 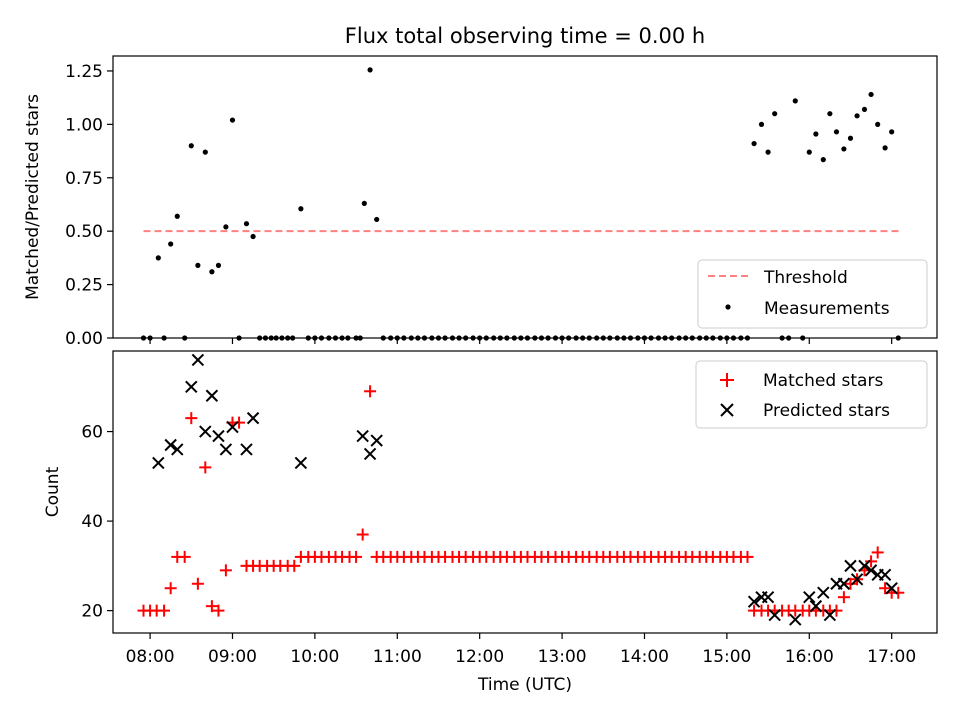 What do you see at coordinates (823, 381) in the screenshot?
I see `legend-matched-label: Matched stars` at bounding box center [823, 381].